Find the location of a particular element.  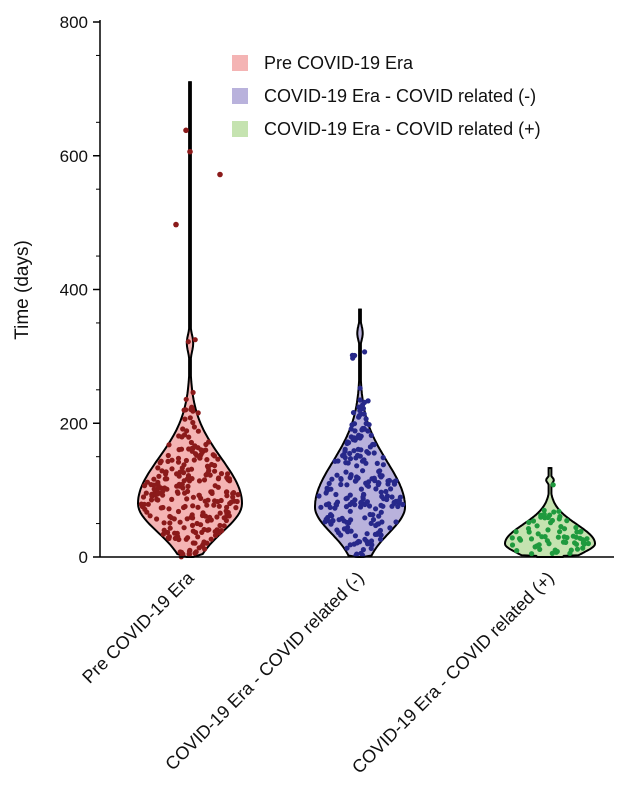

outlier-point is located at coordinates (190, 151).